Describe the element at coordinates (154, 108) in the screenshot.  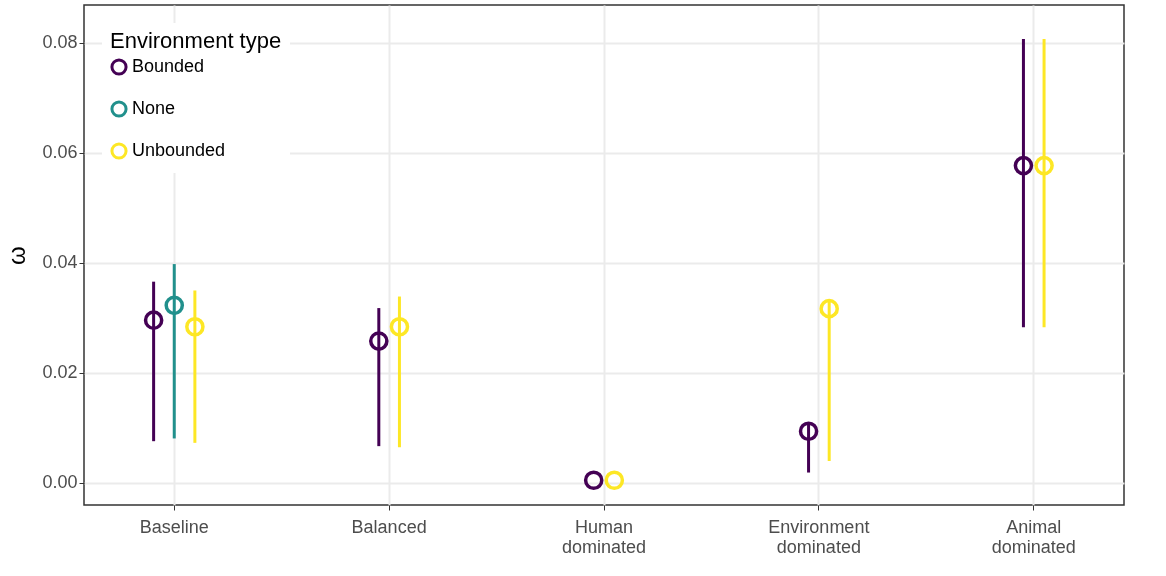
I see `legend-label: None` at that location.